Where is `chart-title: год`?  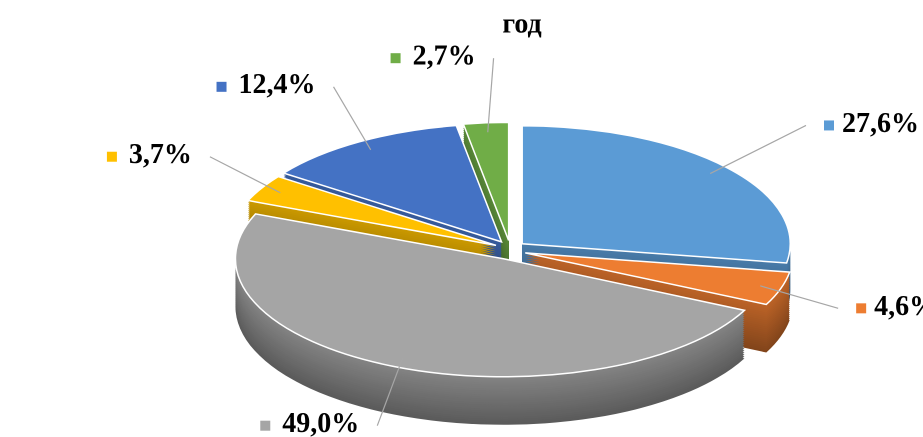
chart-title: год is located at coordinates (521, 23).